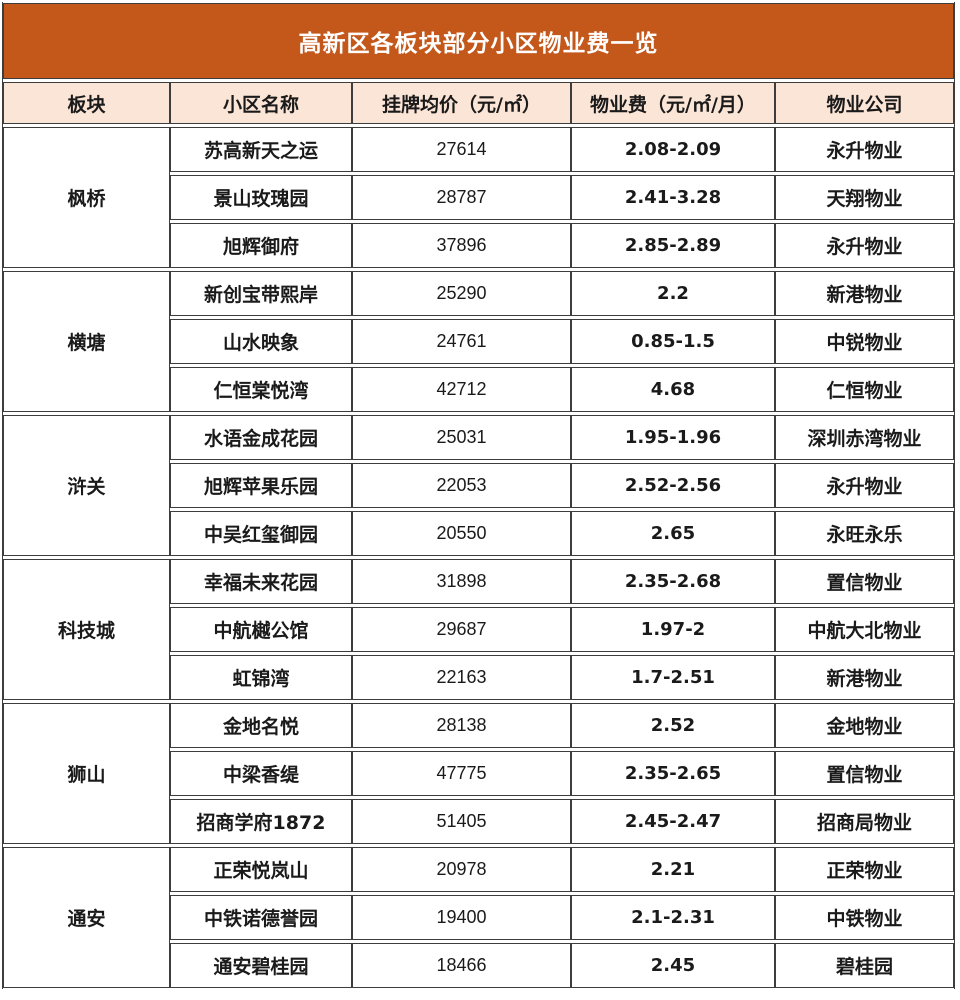 The image size is (960, 1000). What do you see at coordinates (461, 533) in the screenshot?
I see `price-cell: 20550` at bounding box center [461, 533].